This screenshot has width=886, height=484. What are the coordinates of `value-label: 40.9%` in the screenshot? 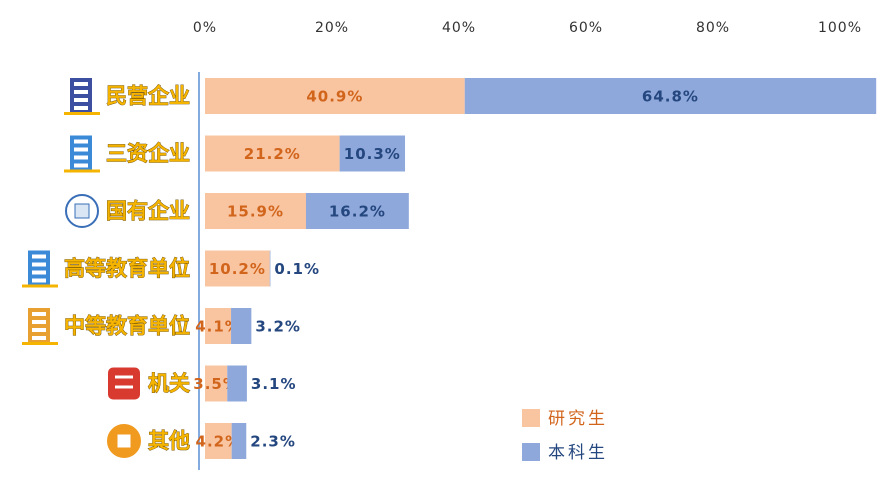 It's located at (334, 97).